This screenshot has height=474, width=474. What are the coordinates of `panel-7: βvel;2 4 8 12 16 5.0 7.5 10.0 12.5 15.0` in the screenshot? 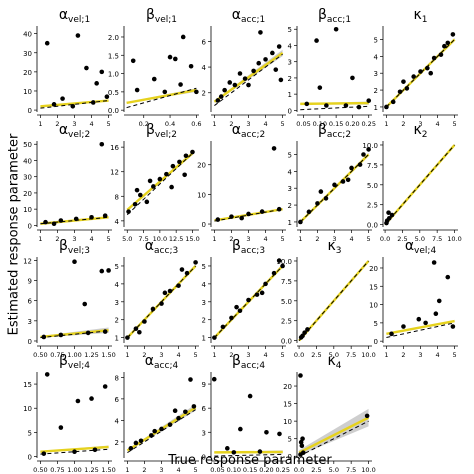 It's located at (155, 182).